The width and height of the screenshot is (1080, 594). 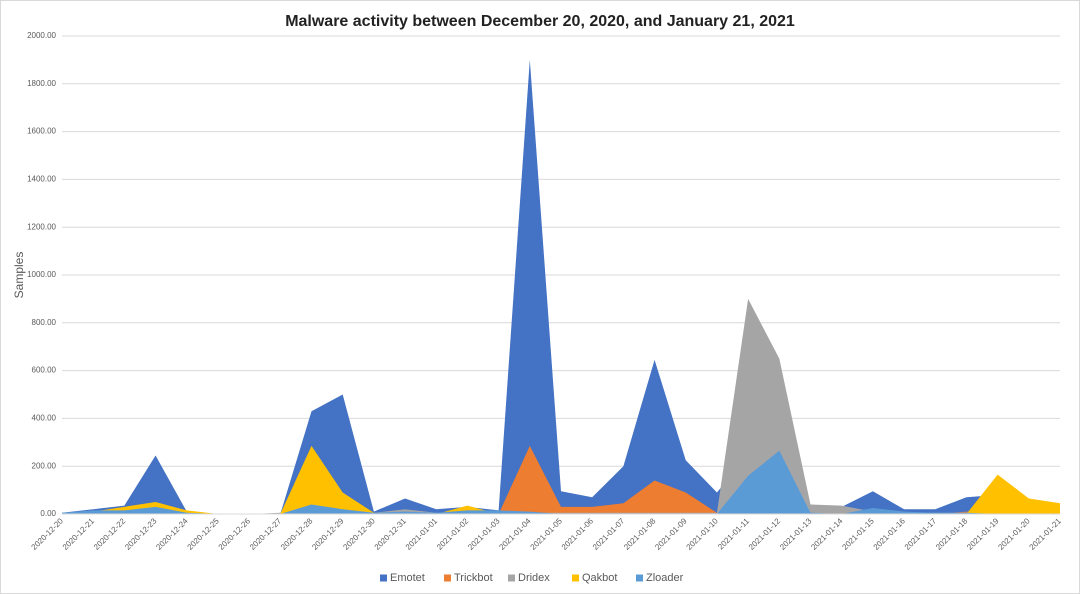 I want to click on y-tick-label: 400.00, so click(x=44, y=418).